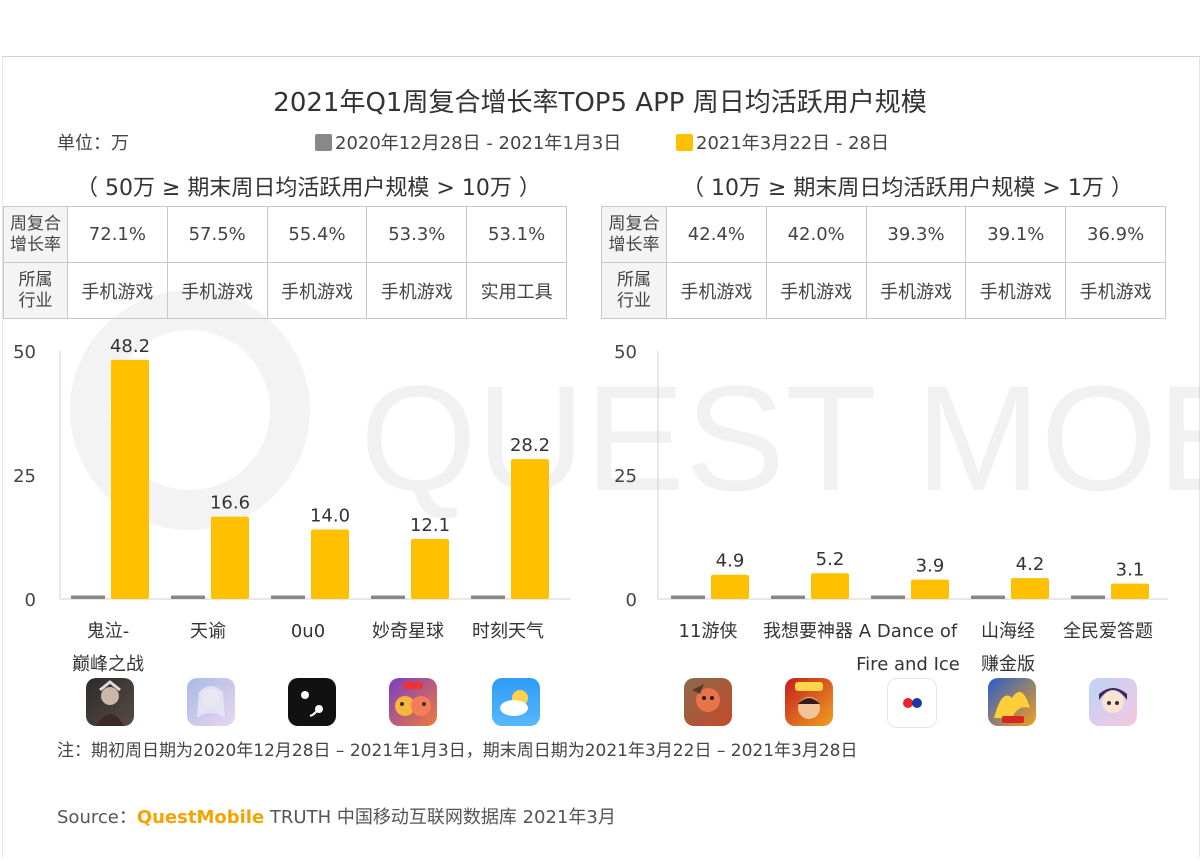 The image size is (1200, 861). I want to click on page-title: 2021年Q1周复合增长率TOP5 APP 周日均活跃用户规模, so click(600, 103).